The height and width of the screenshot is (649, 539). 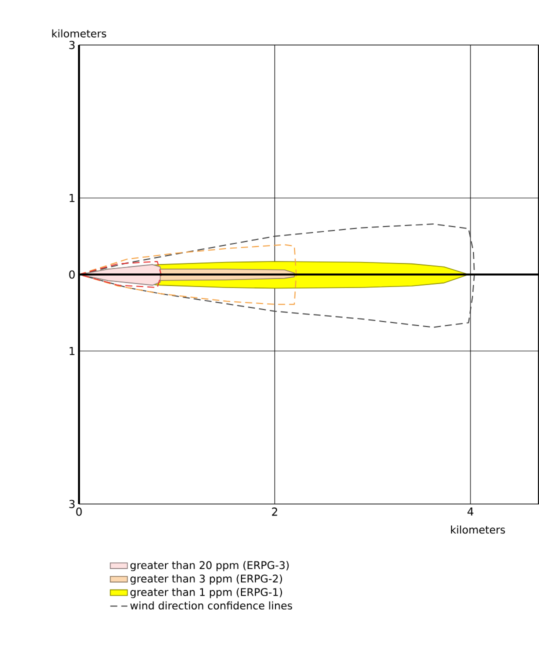 I want to click on x-tick-label: 4, so click(x=471, y=512).